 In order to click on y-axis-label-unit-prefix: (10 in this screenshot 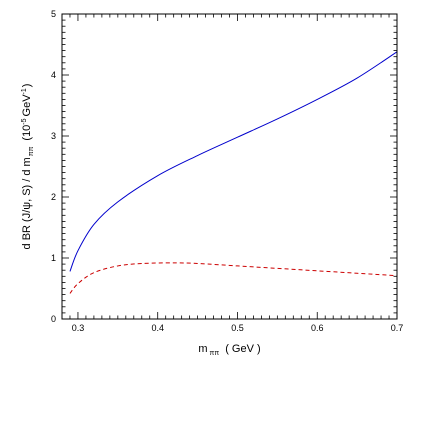, I will do `click(27, 133)`.